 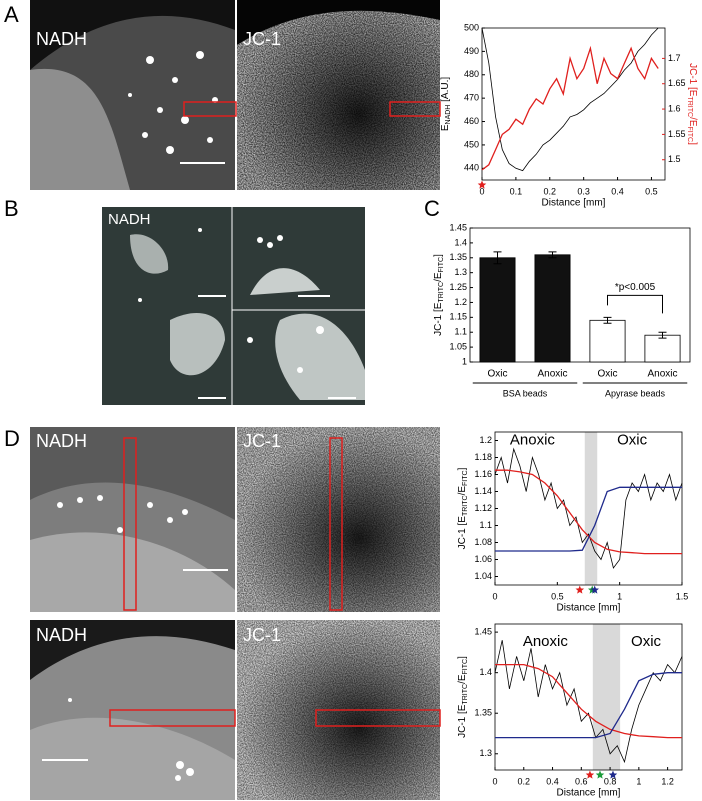 I want to click on y-tick-label: 1.12, so click(x=483, y=508).